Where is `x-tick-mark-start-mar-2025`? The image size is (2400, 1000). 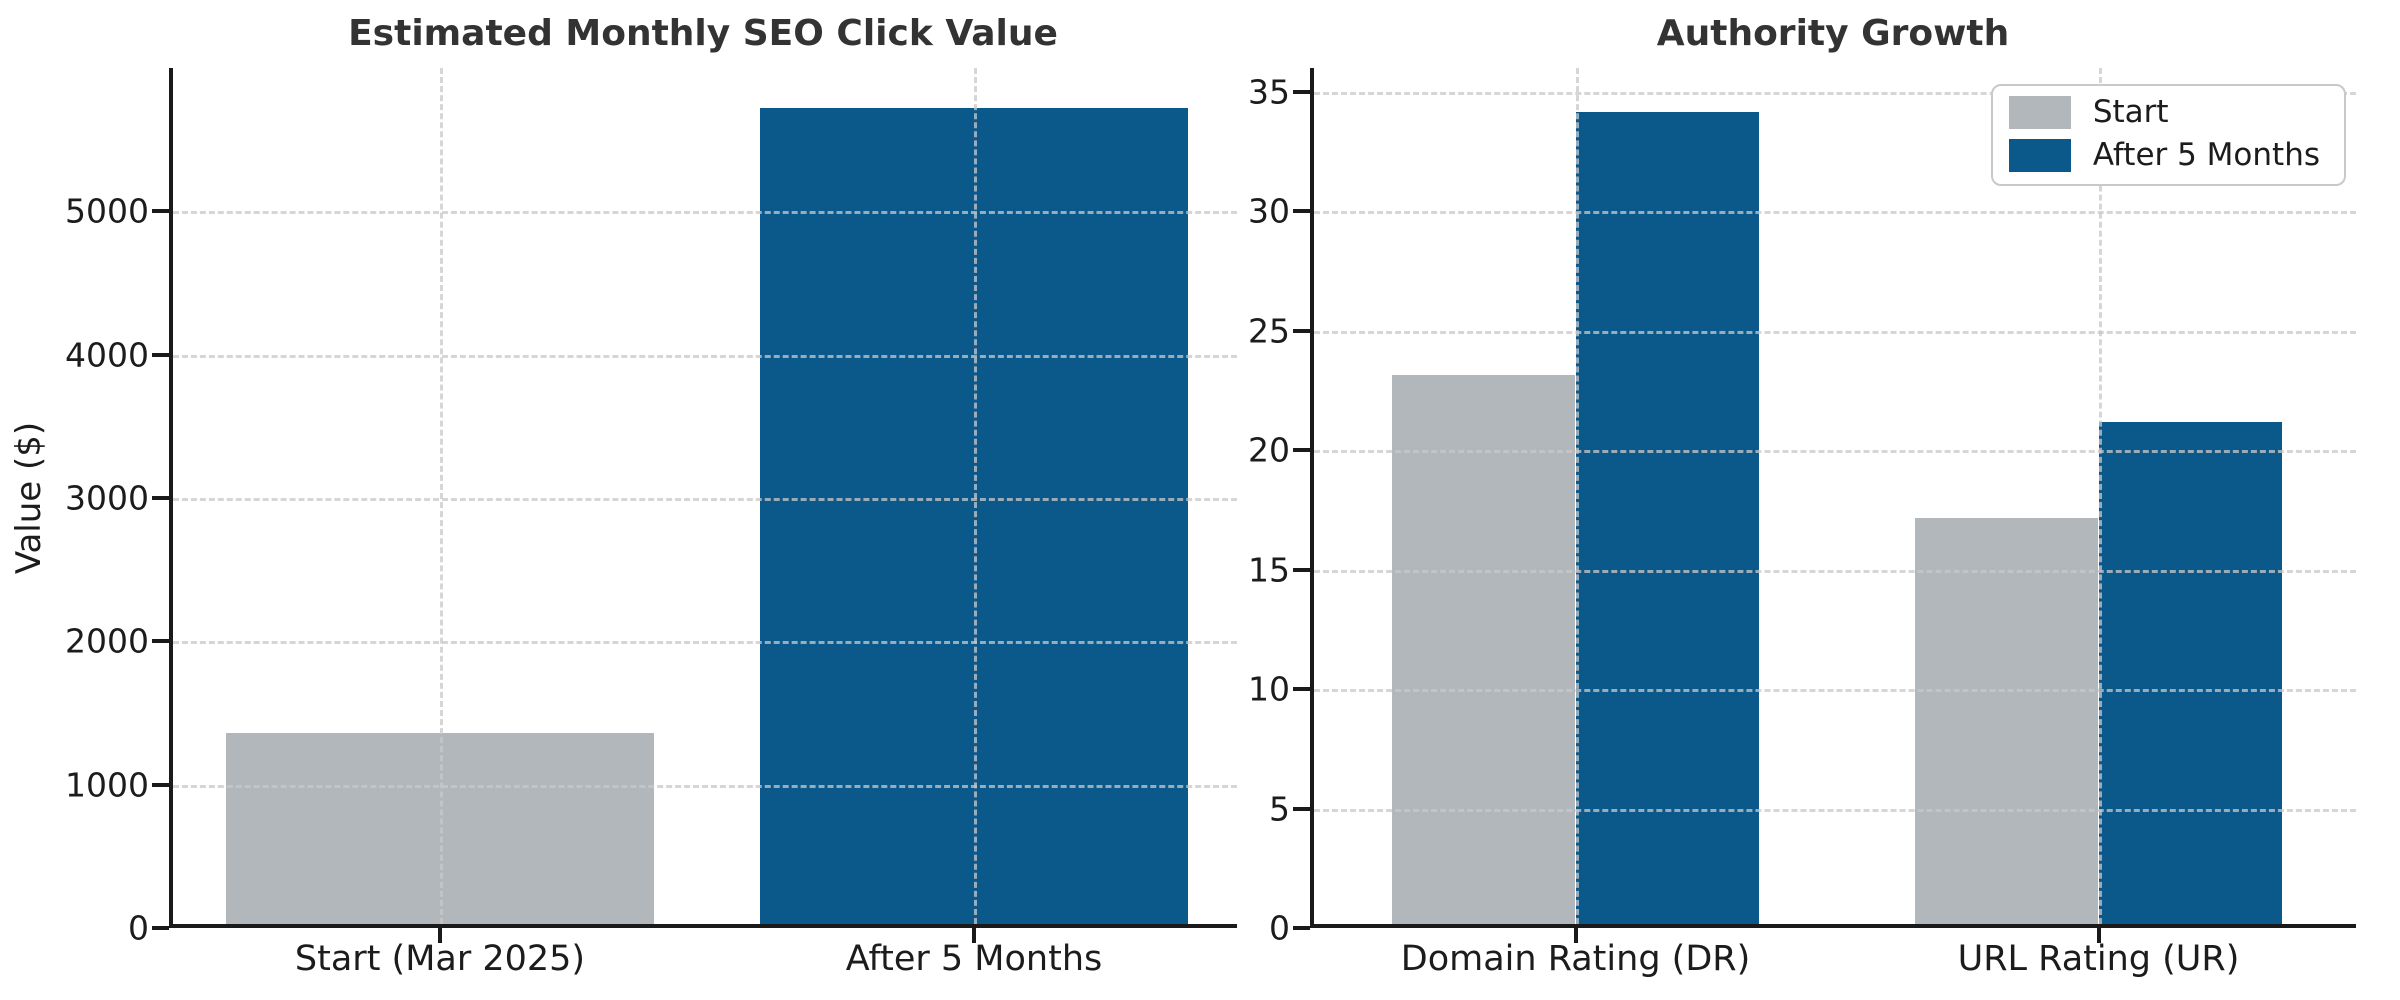
x-tick-mark-start-mar-2025 is located at coordinates (440, 935).